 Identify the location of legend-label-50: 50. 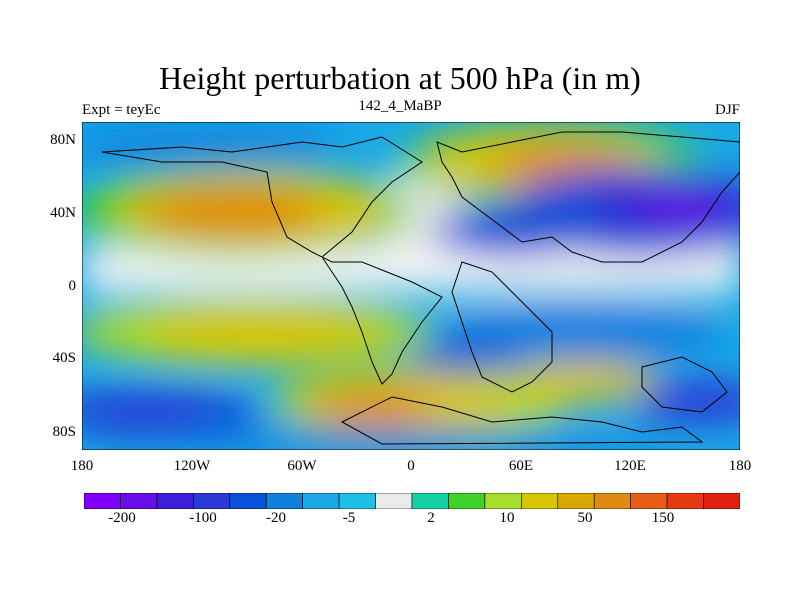
(585, 518).